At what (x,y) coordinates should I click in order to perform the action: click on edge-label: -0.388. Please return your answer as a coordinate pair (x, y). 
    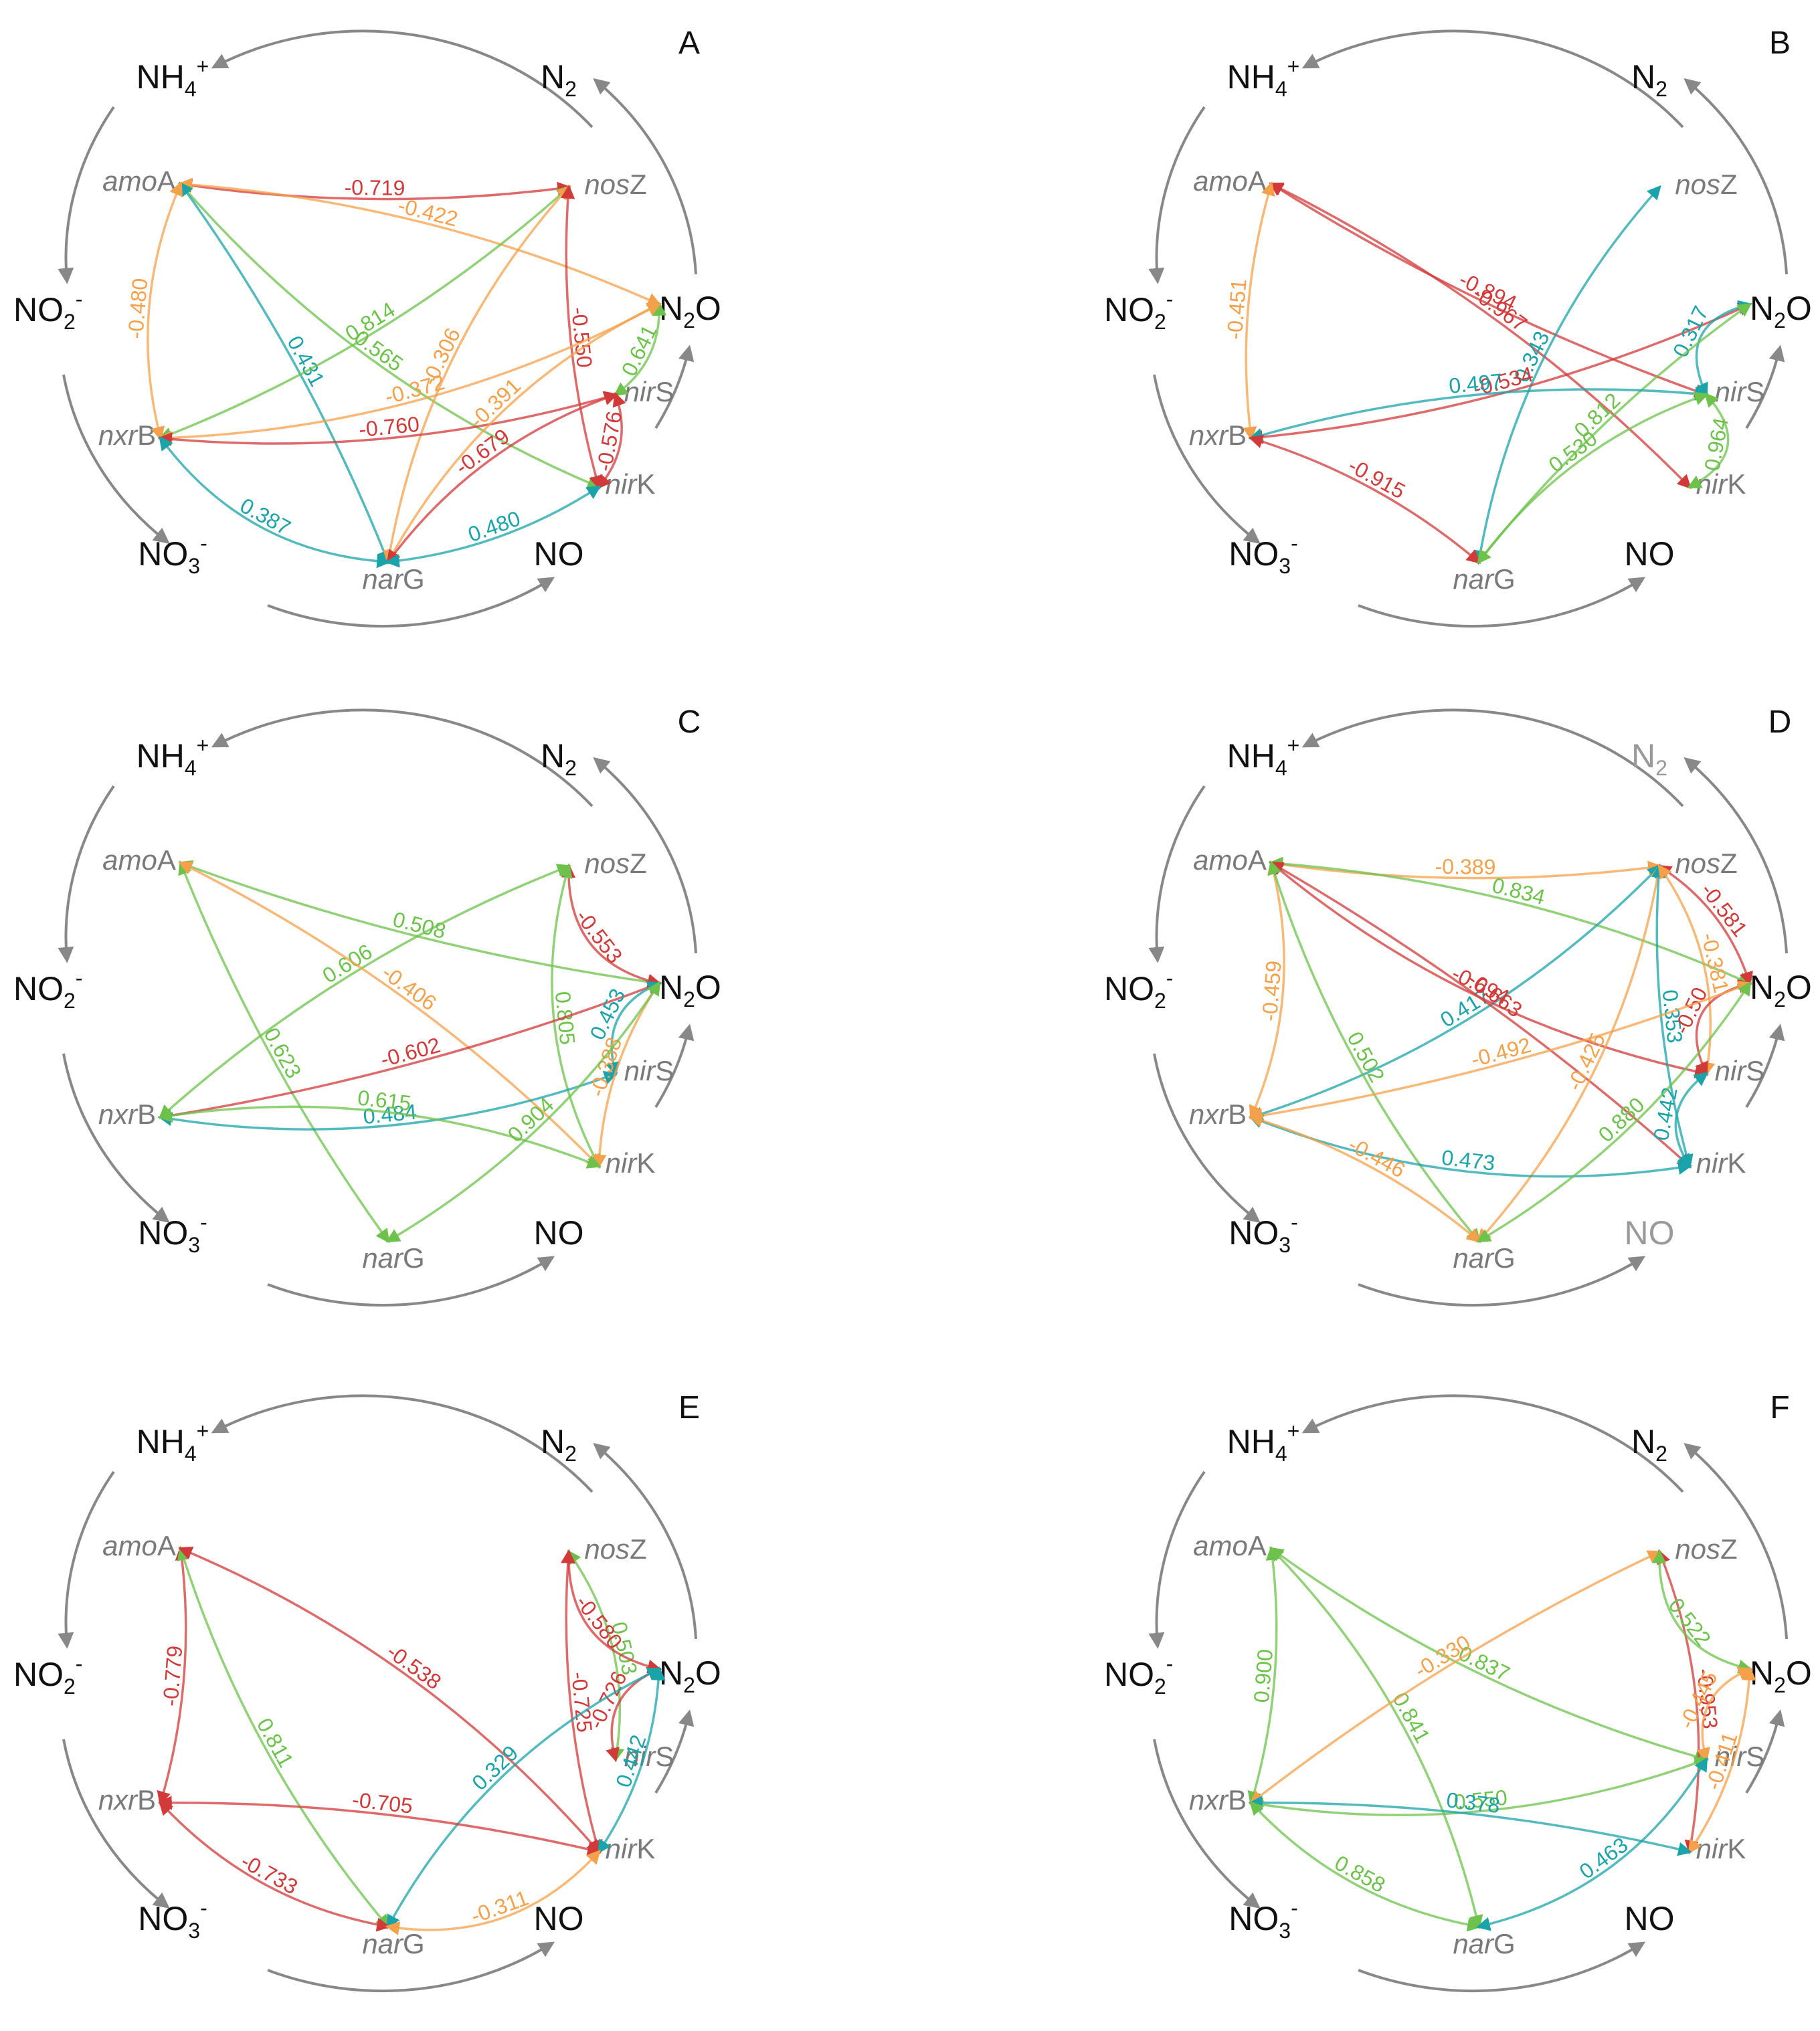
    Looking at the image, I should click on (606, 1066).